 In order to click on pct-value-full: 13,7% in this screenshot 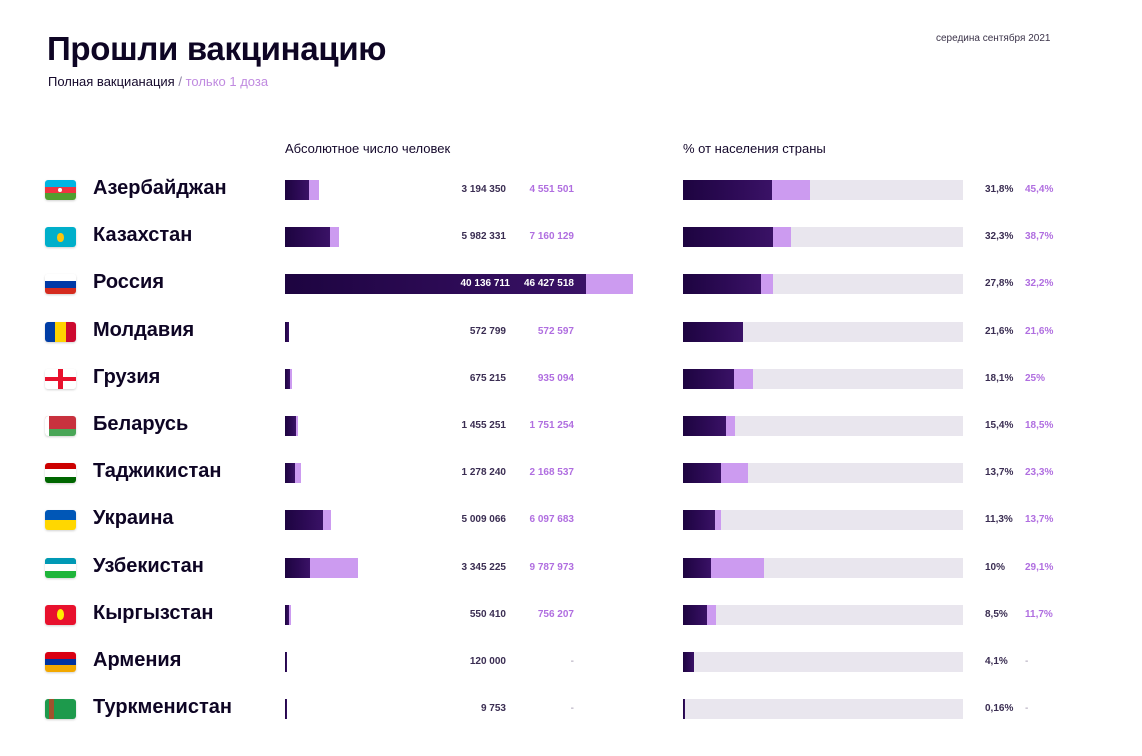, I will do `click(999, 473)`.